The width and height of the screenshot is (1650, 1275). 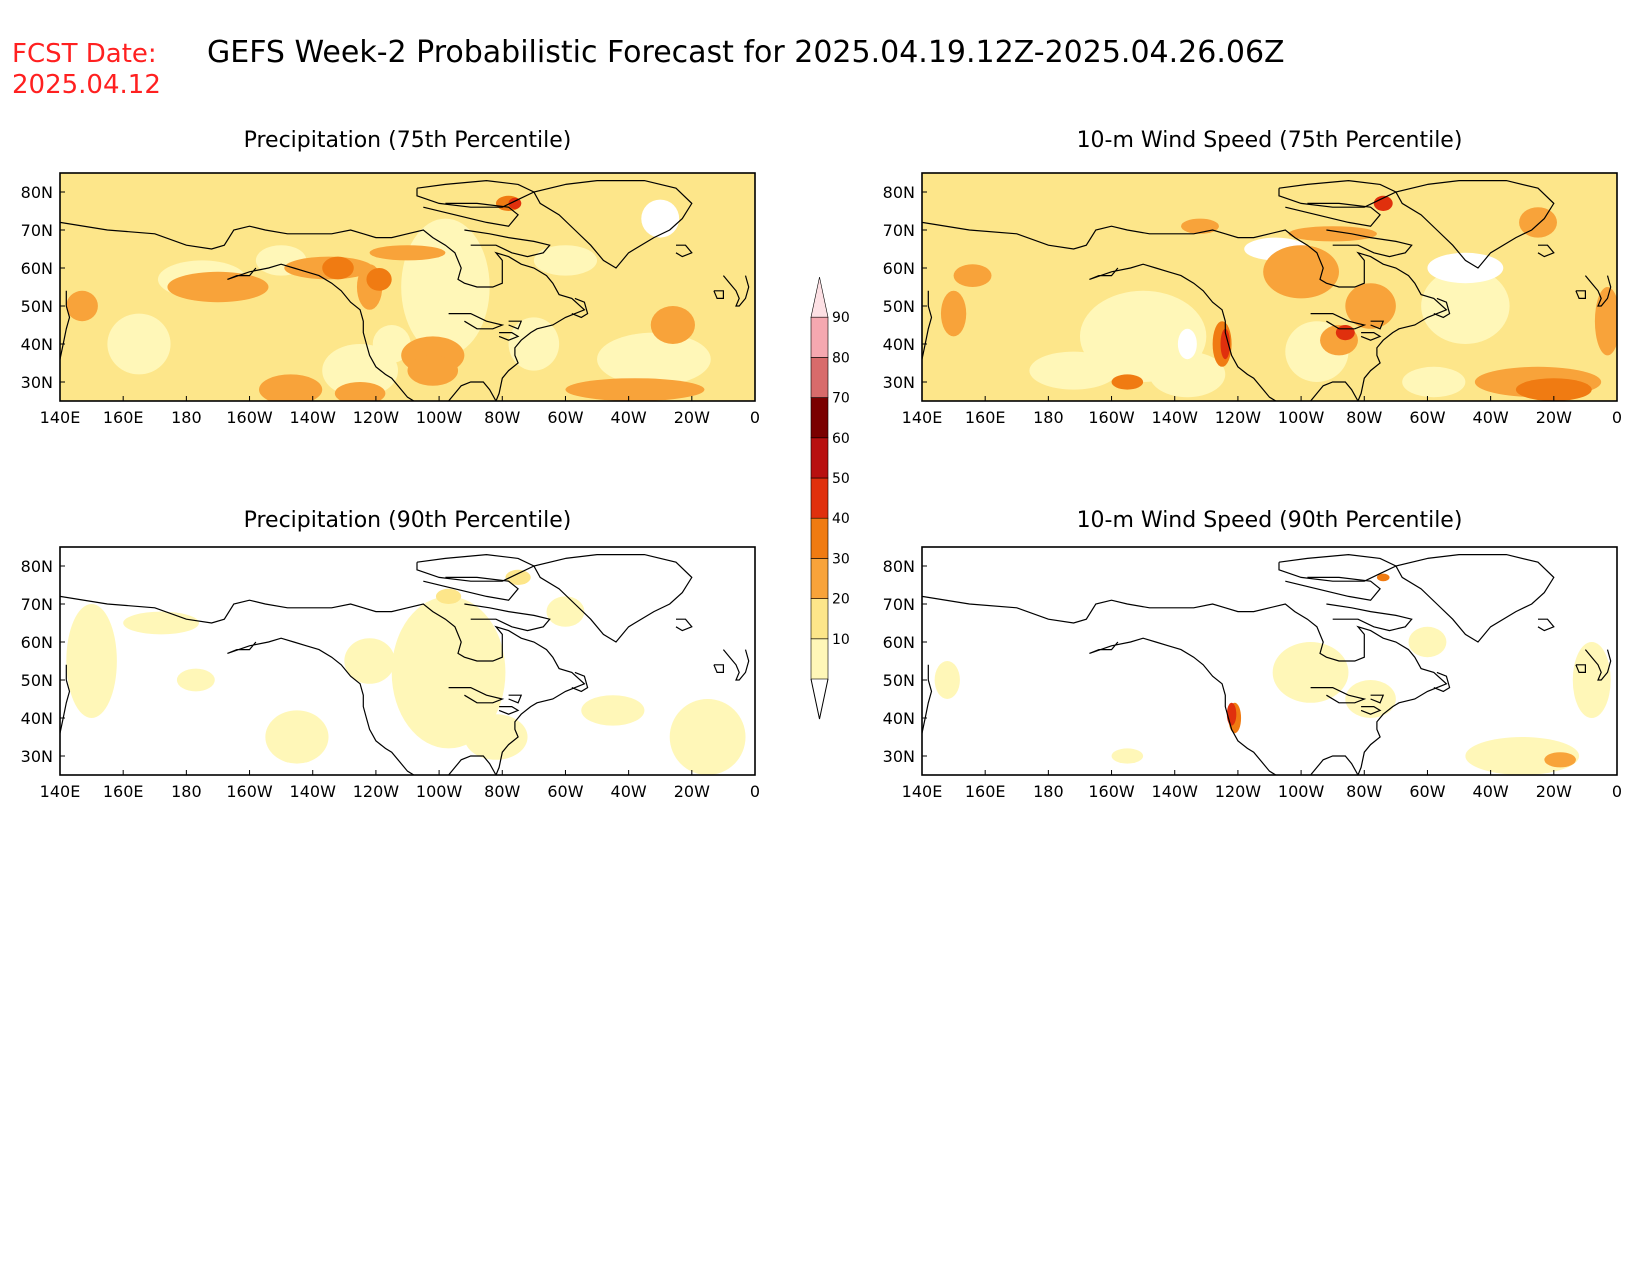 I want to click on lon-tick-label: 120W, so click(x=376, y=417).